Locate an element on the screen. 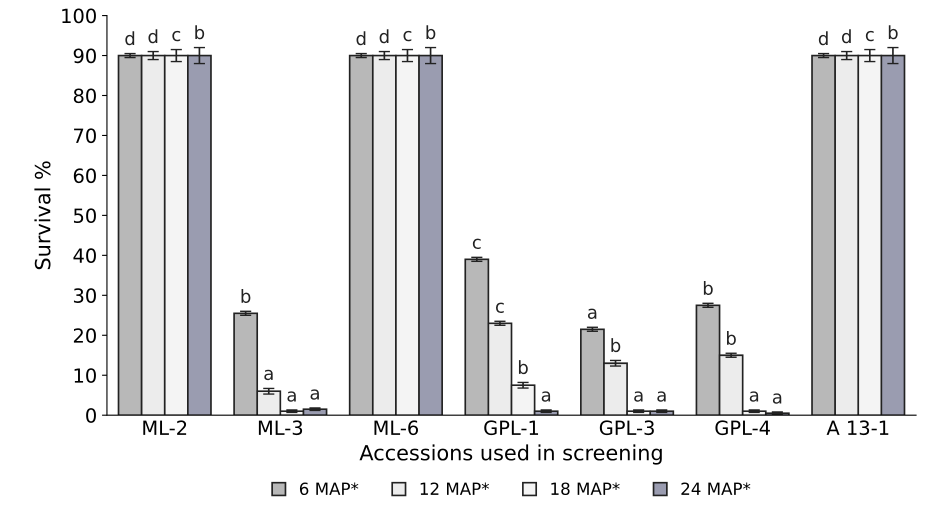 This screenshot has width=930, height=519. y-tick-label: 80 is located at coordinates (85, 96).